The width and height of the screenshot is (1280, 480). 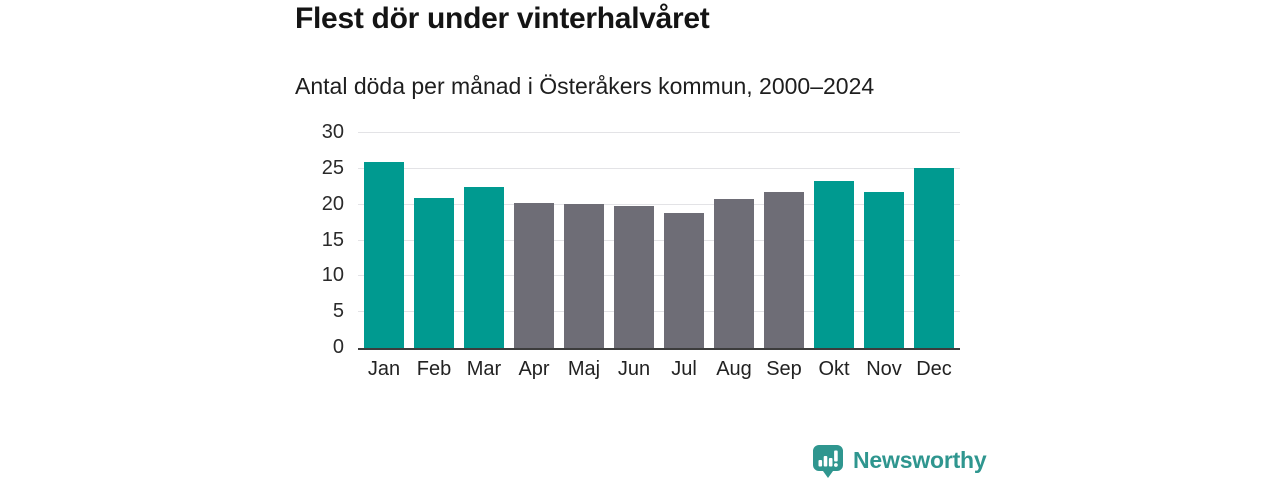 I want to click on newsworthy-logo-text: Newsworthy, so click(x=920, y=460).